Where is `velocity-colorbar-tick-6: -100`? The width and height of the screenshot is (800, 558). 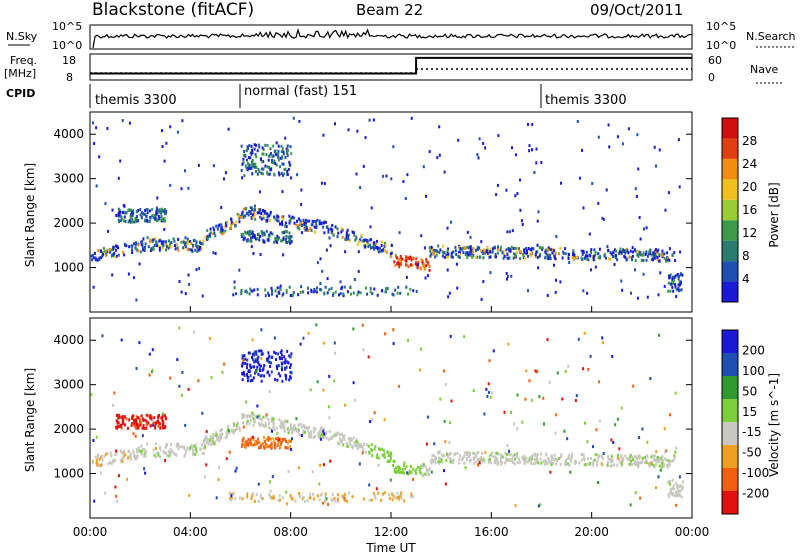 velocity-colorbar-tick-6: -100 is located at coordinates (755, 473).